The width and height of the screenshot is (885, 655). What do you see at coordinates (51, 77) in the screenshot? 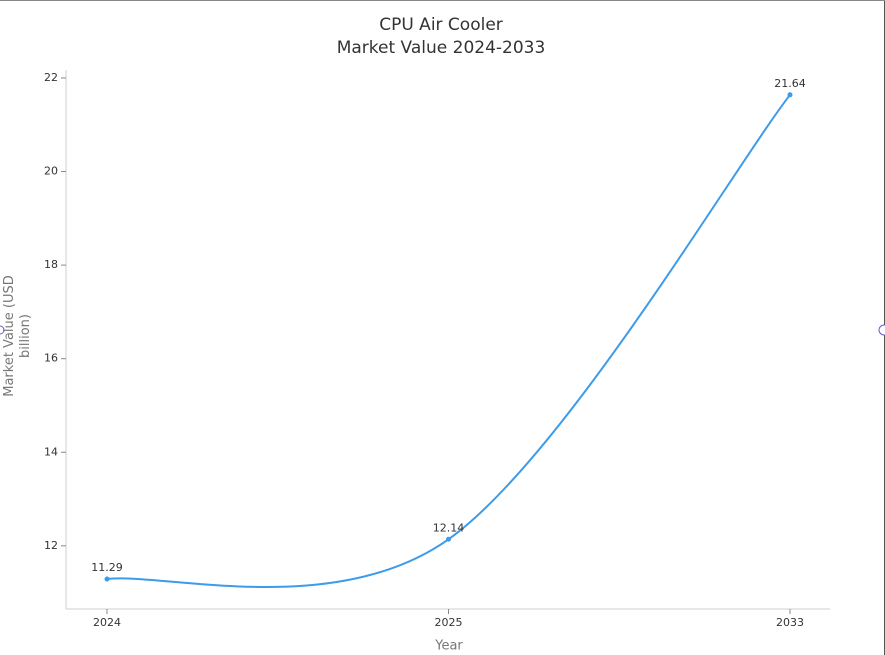
I see `y-tick-label: 22` at bounding box center [51, 77].